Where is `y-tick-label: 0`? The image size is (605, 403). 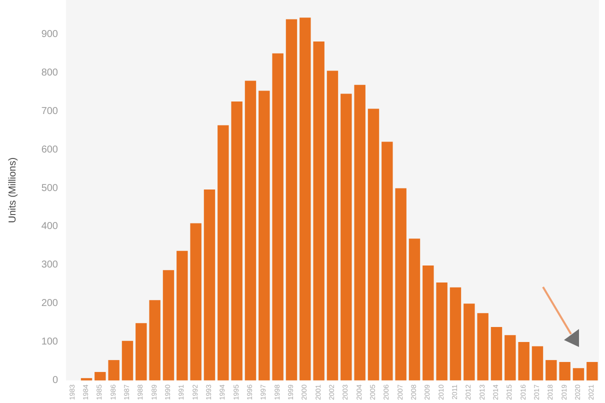 y-tick-label: 0 is located at coordinates (55, 380).